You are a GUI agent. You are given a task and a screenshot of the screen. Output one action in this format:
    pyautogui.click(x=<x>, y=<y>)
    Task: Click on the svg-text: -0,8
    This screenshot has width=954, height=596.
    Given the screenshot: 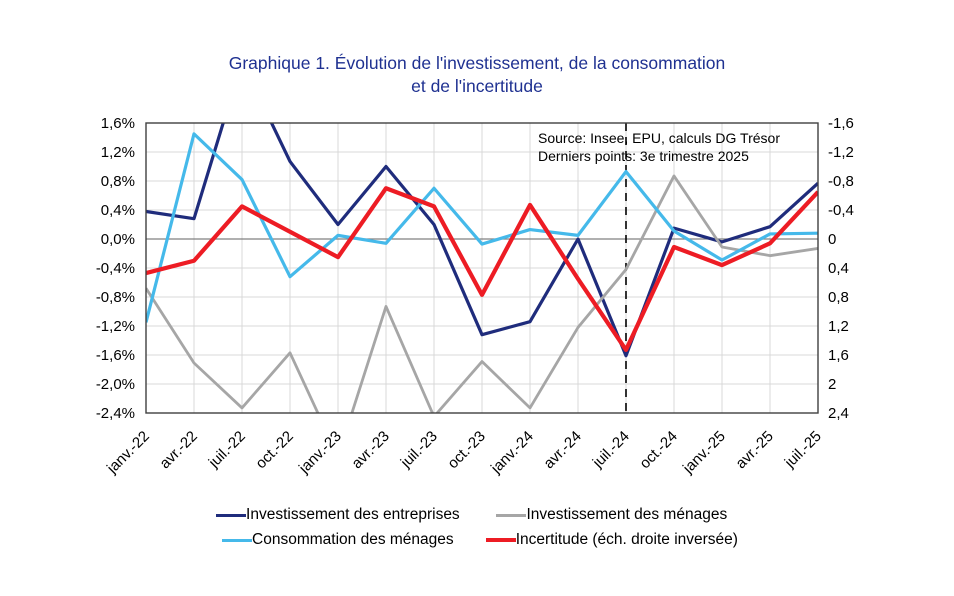 What is the action you would take?
    pyautogui.click(x=841, y=181)
    